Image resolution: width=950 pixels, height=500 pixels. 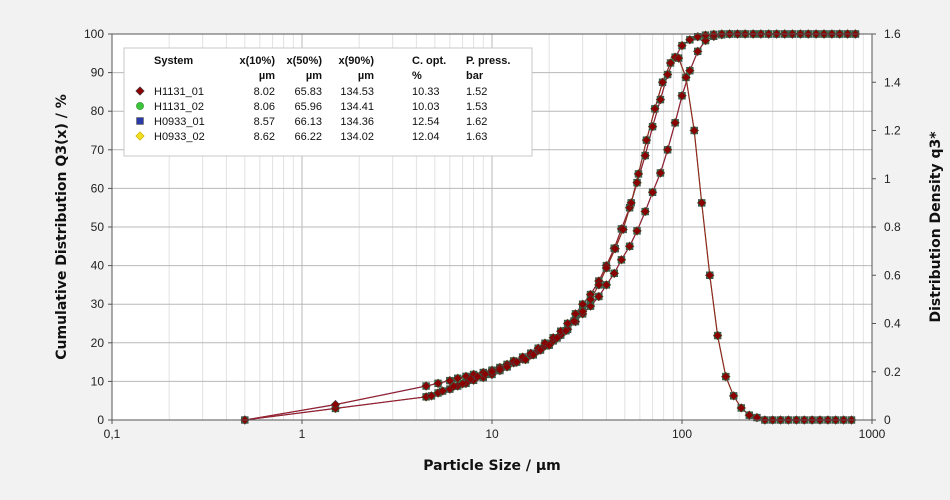 I want to click on legend-cell: 12.54, so click(x=426, y=122).